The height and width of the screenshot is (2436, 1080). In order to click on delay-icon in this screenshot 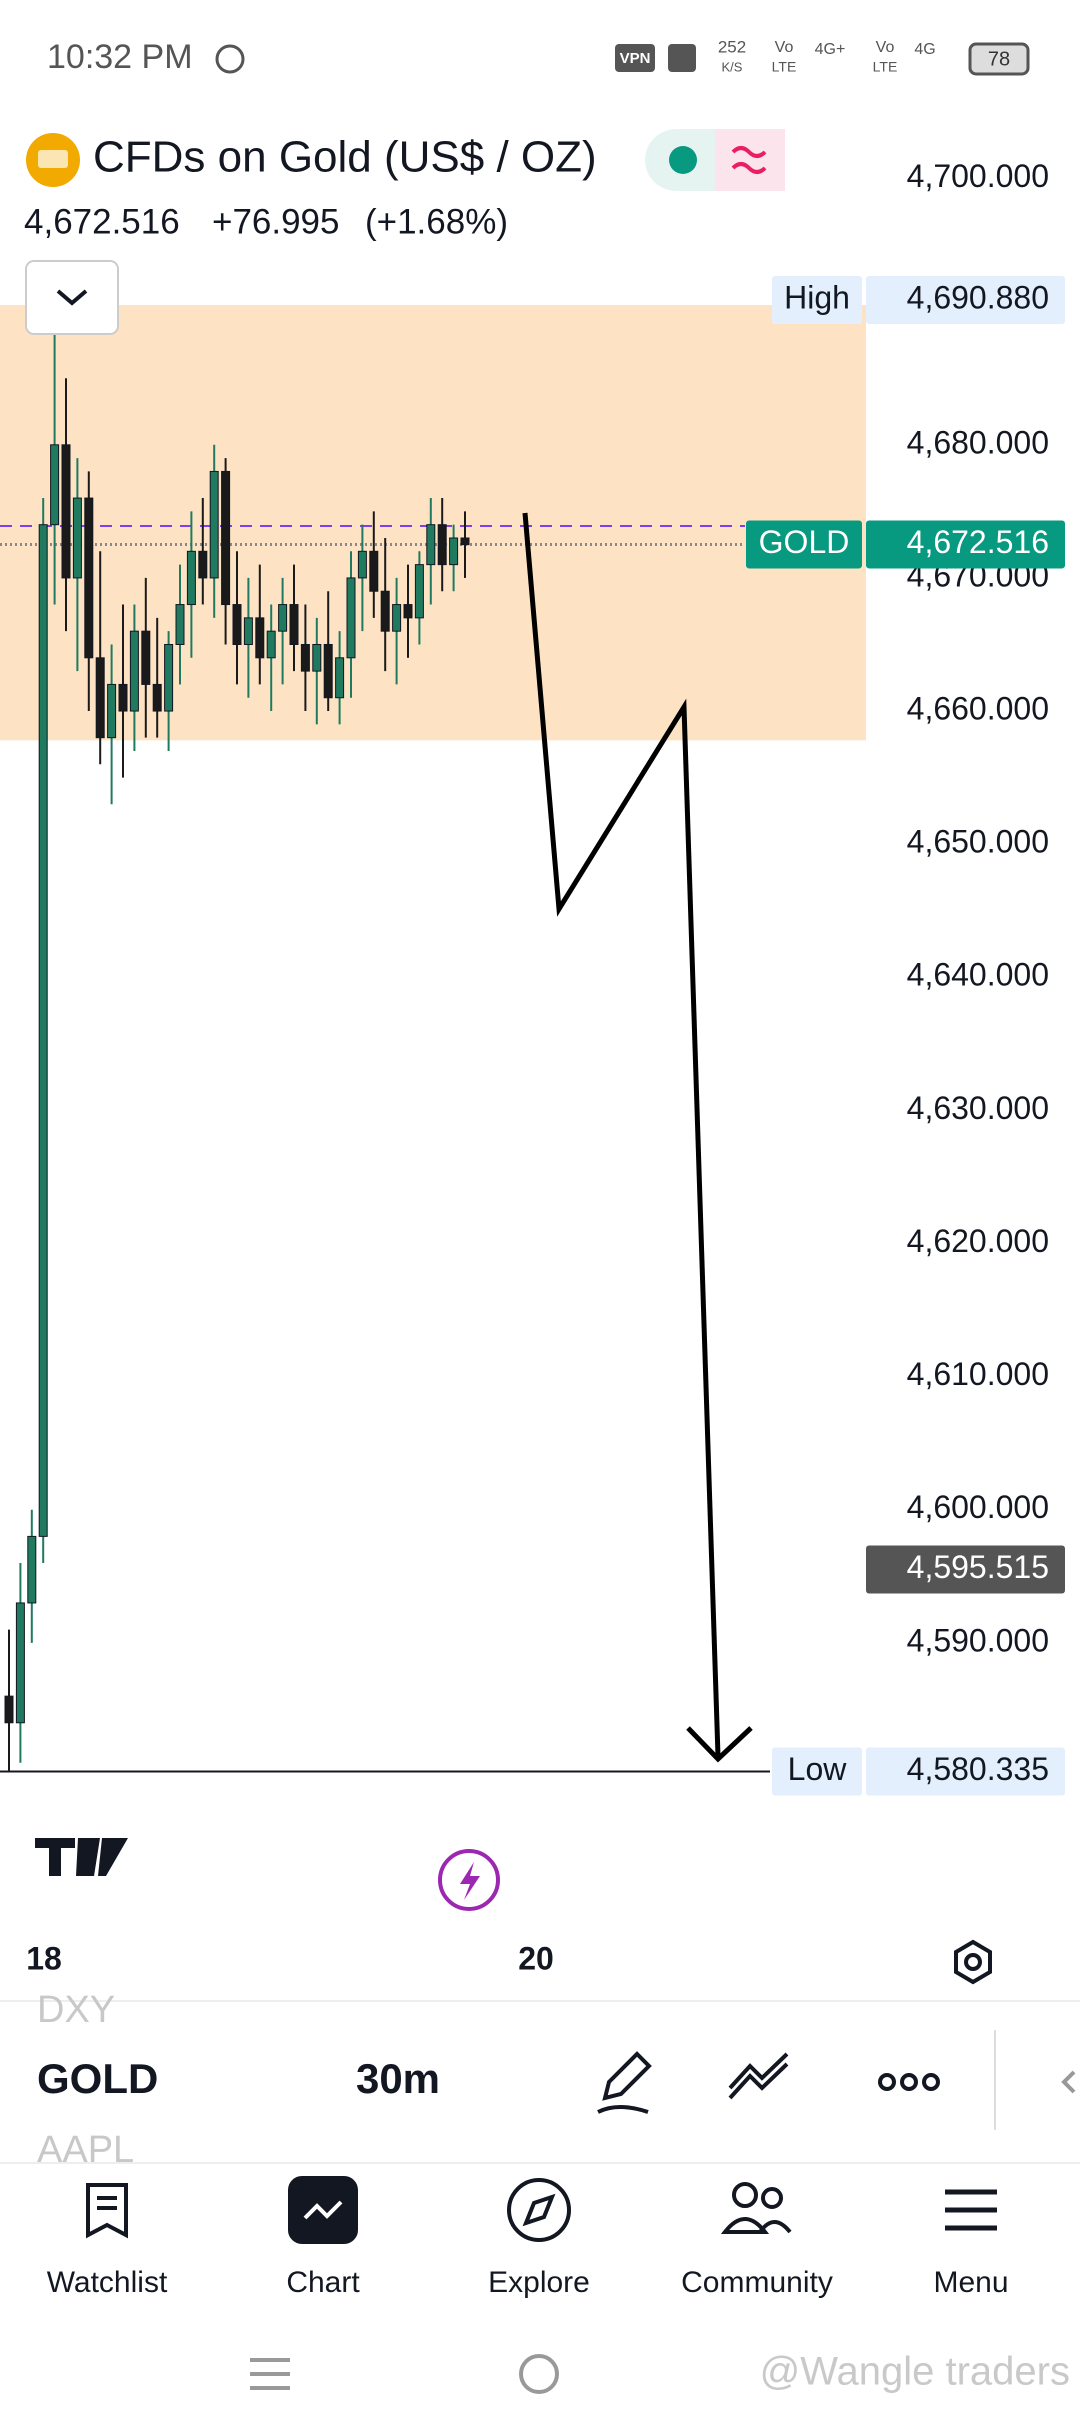, I will do `click(749, 160)`.